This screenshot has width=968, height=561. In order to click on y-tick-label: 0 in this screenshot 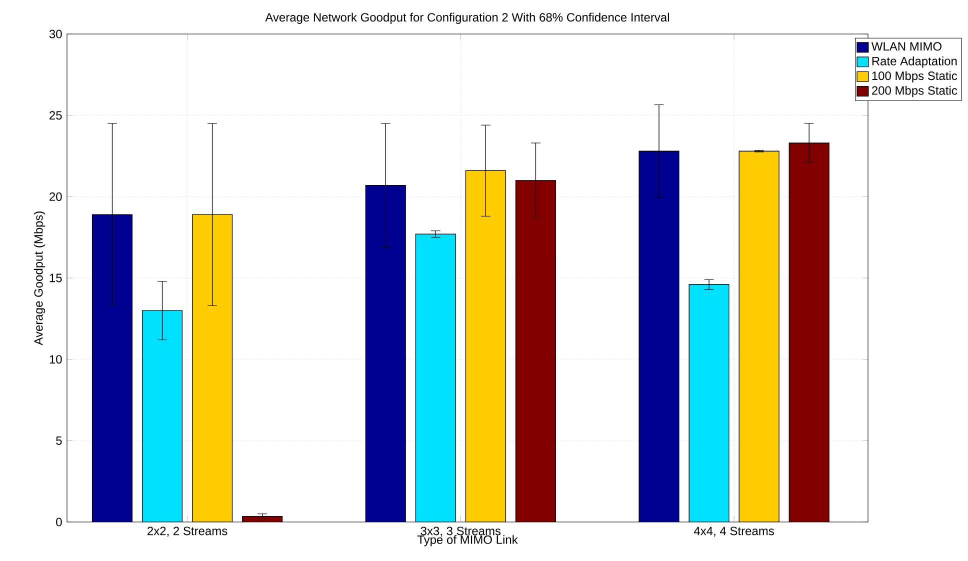, I will do `click(59, 522)`.